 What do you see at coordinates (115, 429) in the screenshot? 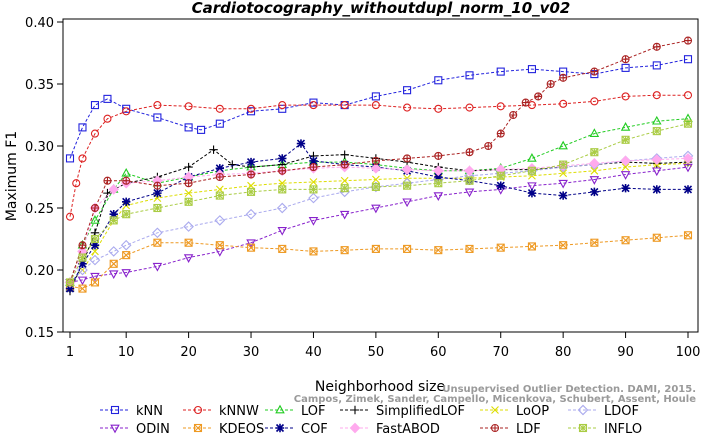
I see `legend-marker-odin` at bounding box center [115, 429].